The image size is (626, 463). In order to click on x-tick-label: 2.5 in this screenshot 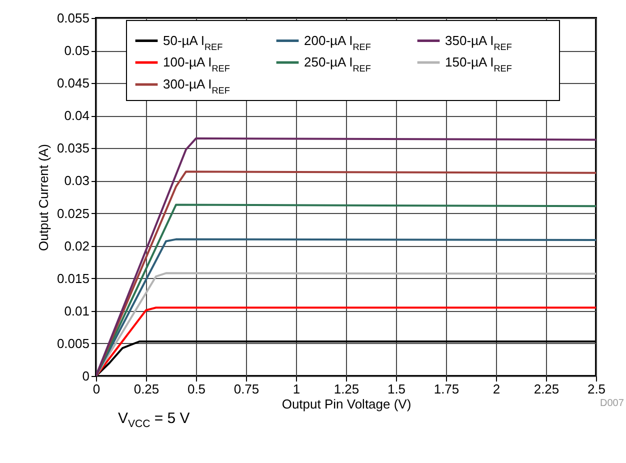, I will do `click(596, 389)`.